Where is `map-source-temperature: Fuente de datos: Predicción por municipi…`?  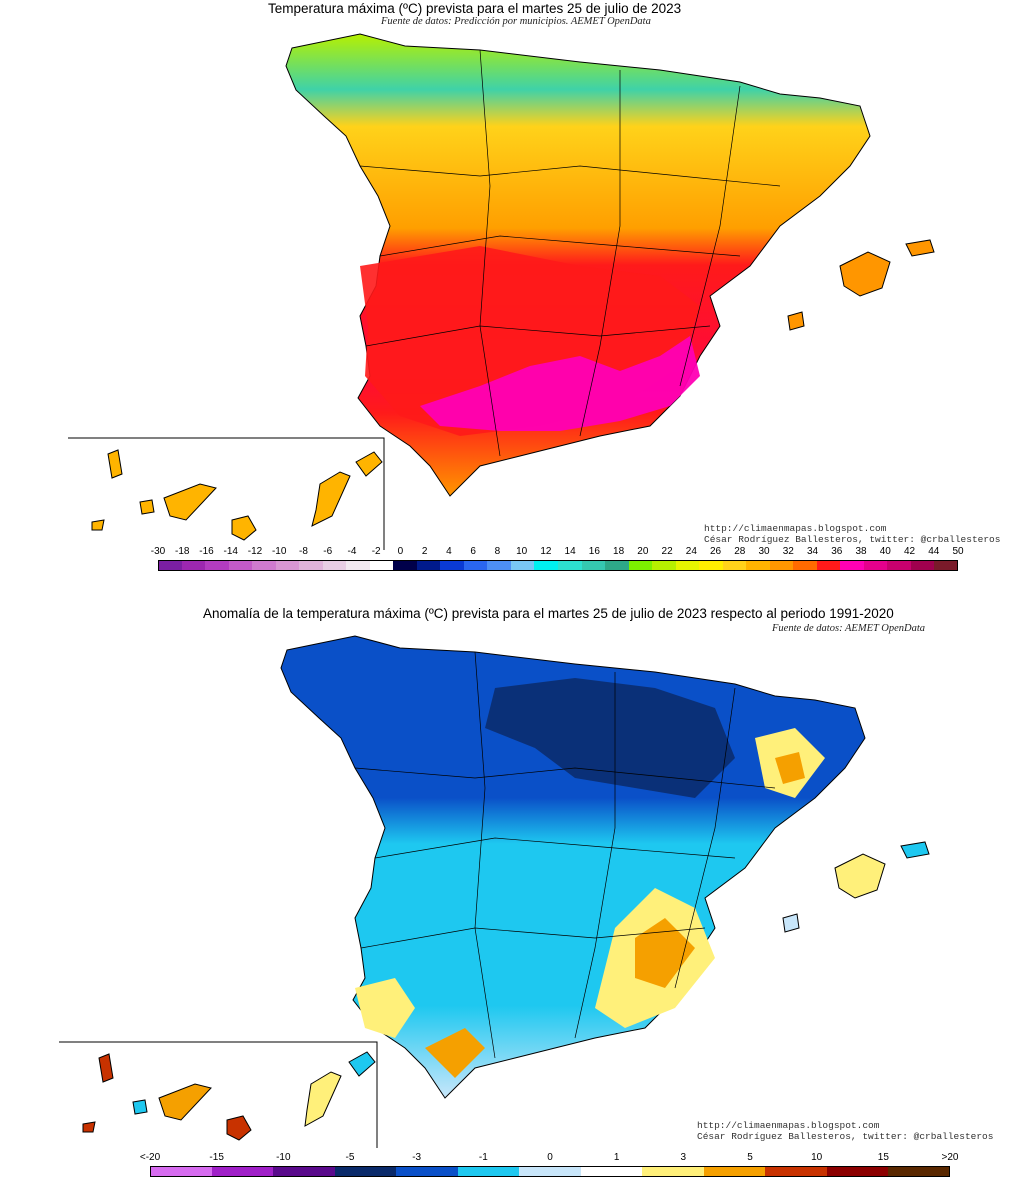 map-source-temperature: Fuente de datos: Predicción por municipi… is located at coordinates (516, 21).